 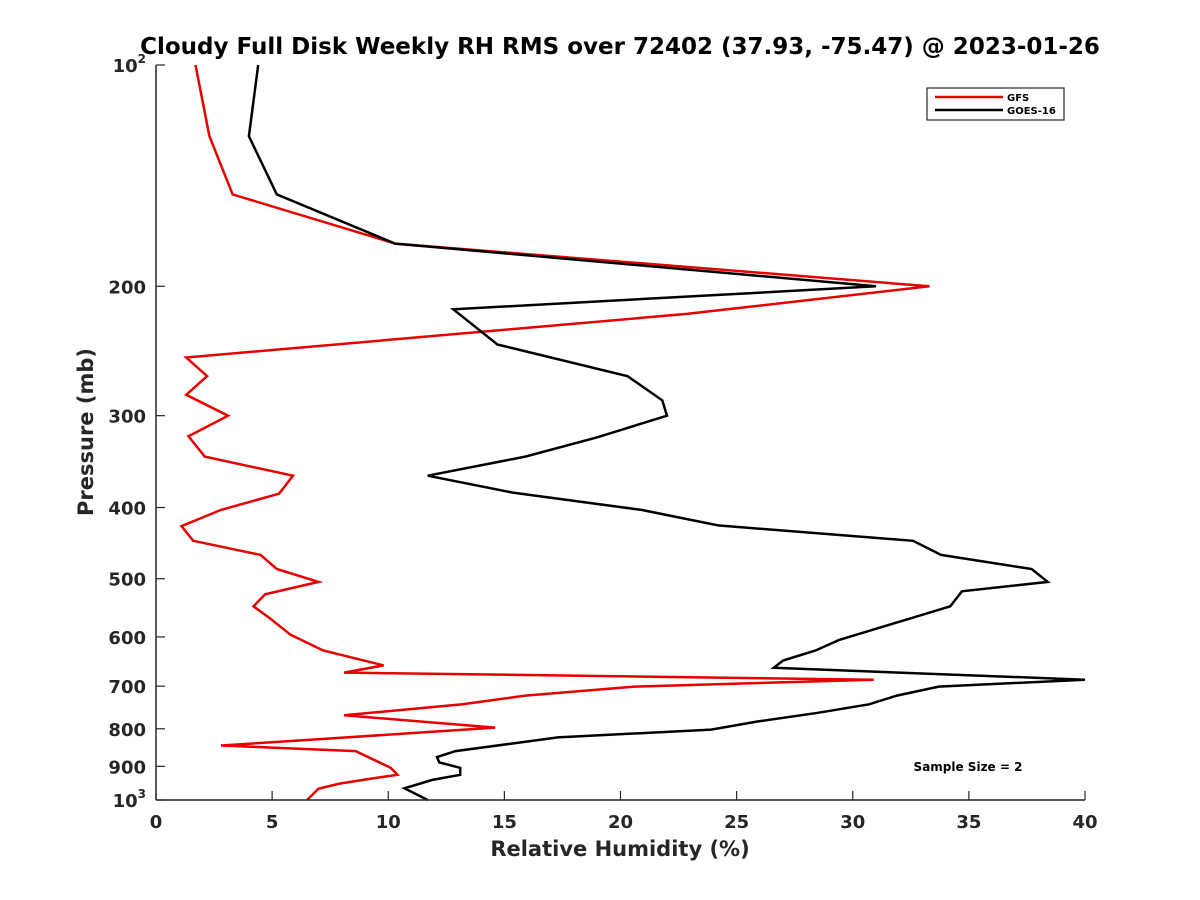 I want to click on y-axis-label: Pressure (mb), so click(x=86, y=432).